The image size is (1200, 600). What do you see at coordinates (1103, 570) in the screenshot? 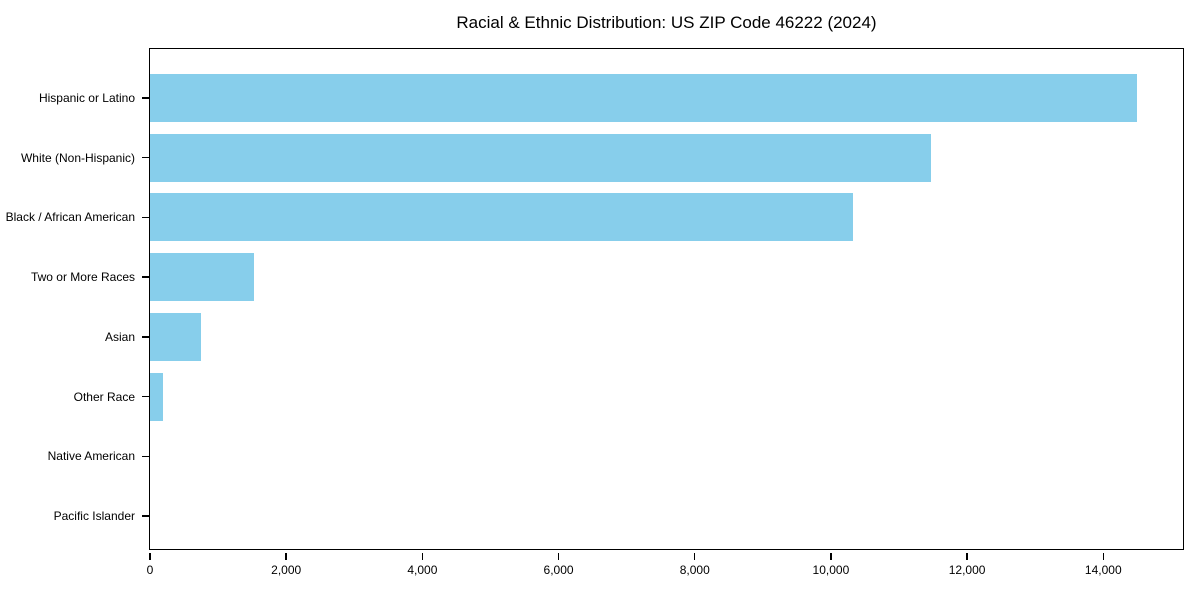
I see `x-tick-label: 14,000` at bounding box center [1103, 570].